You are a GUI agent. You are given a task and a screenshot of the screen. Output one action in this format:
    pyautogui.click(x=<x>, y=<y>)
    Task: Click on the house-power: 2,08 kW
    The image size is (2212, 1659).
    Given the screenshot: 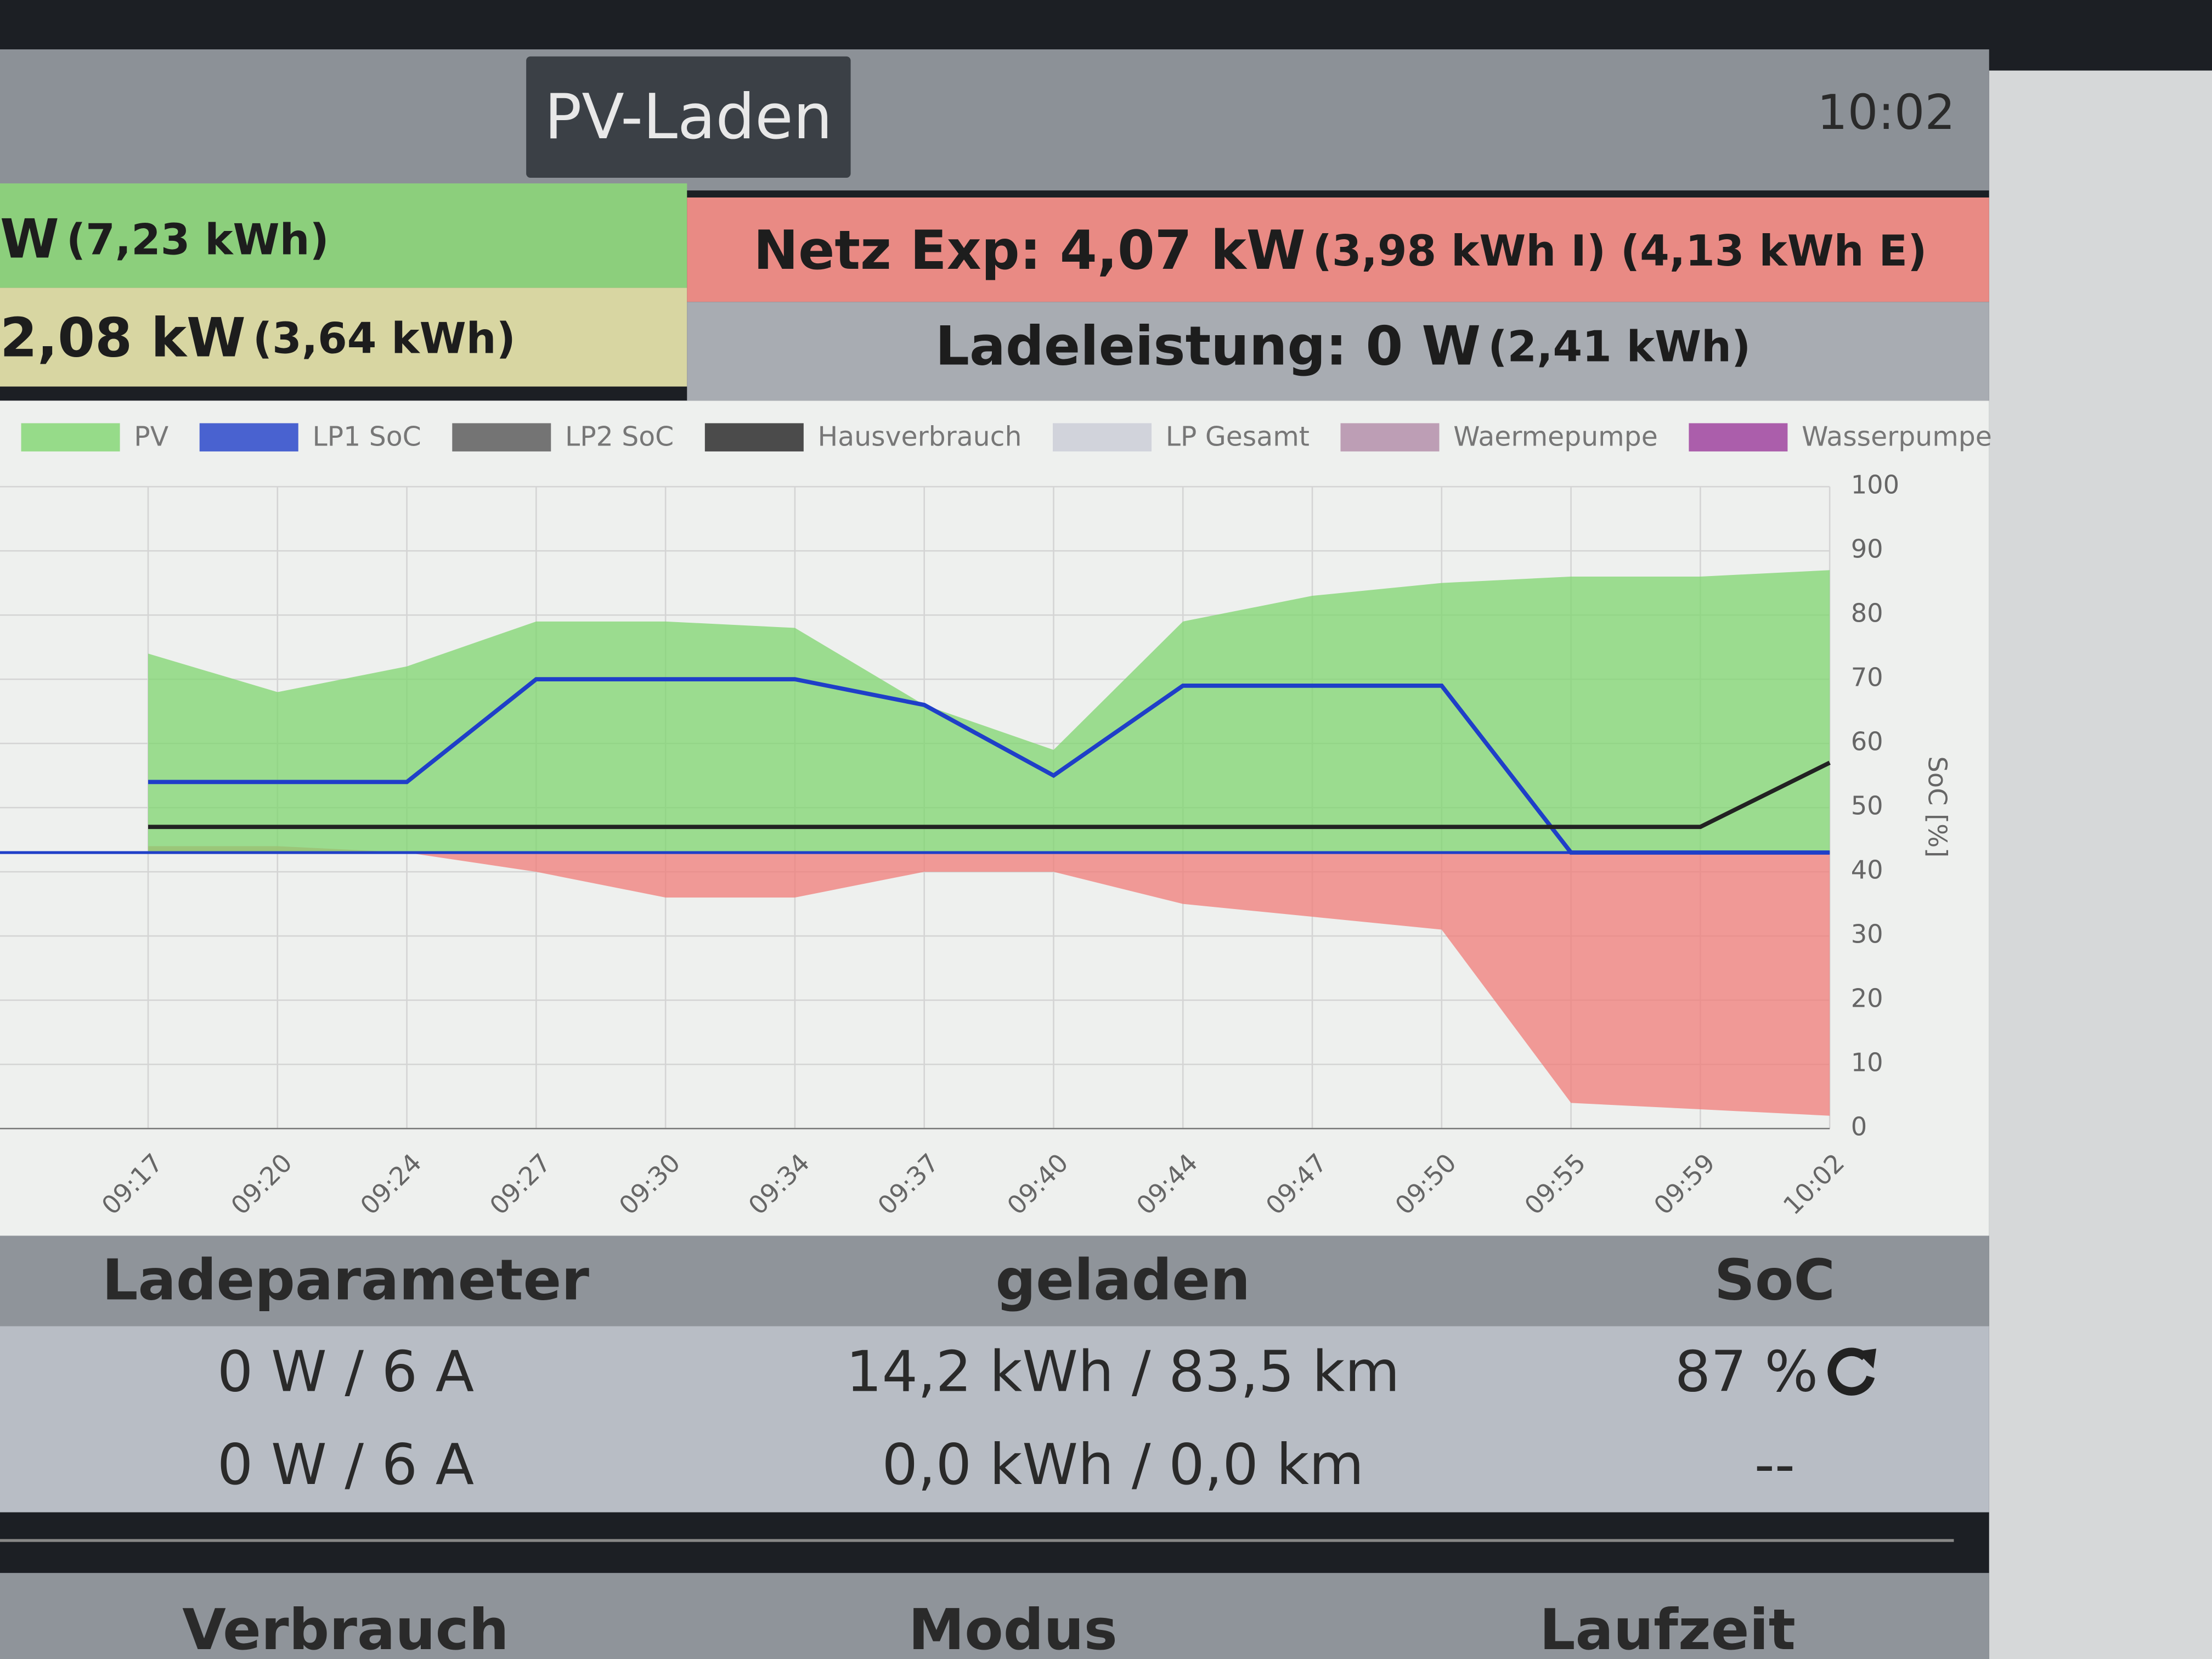 What is the action you would take?
    pyautogui.click(x=123, y=338)
    